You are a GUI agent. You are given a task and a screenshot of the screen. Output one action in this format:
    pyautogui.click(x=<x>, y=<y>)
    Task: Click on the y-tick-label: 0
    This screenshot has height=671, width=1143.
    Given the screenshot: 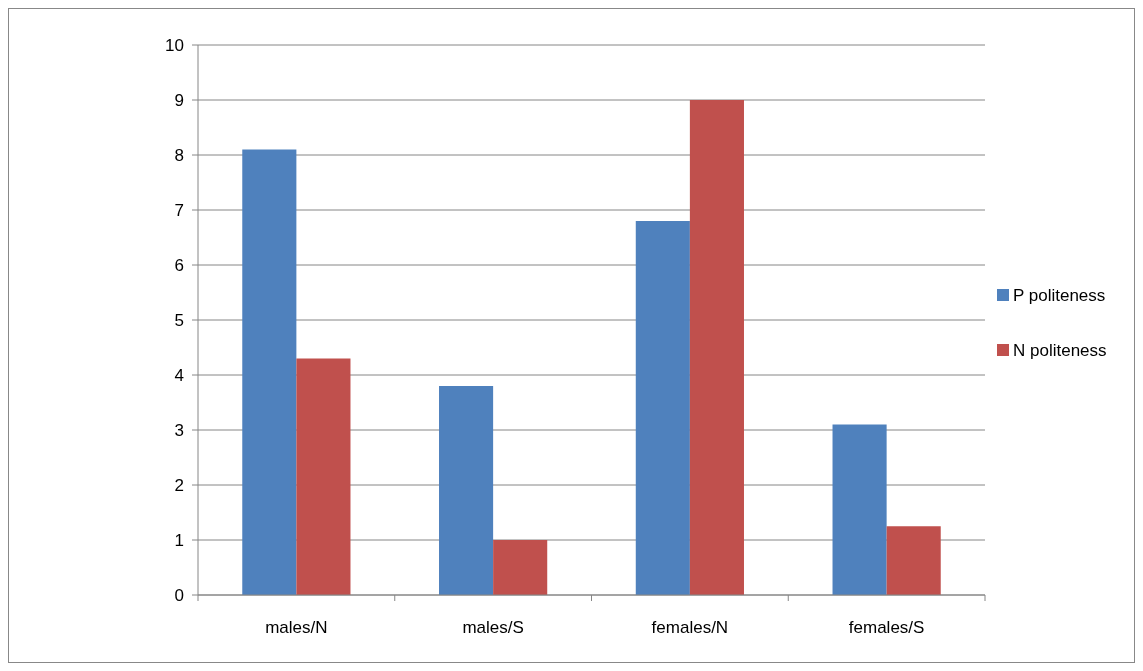 What is the action you would take?
    pyautogui.click(x=179, y=595)
    